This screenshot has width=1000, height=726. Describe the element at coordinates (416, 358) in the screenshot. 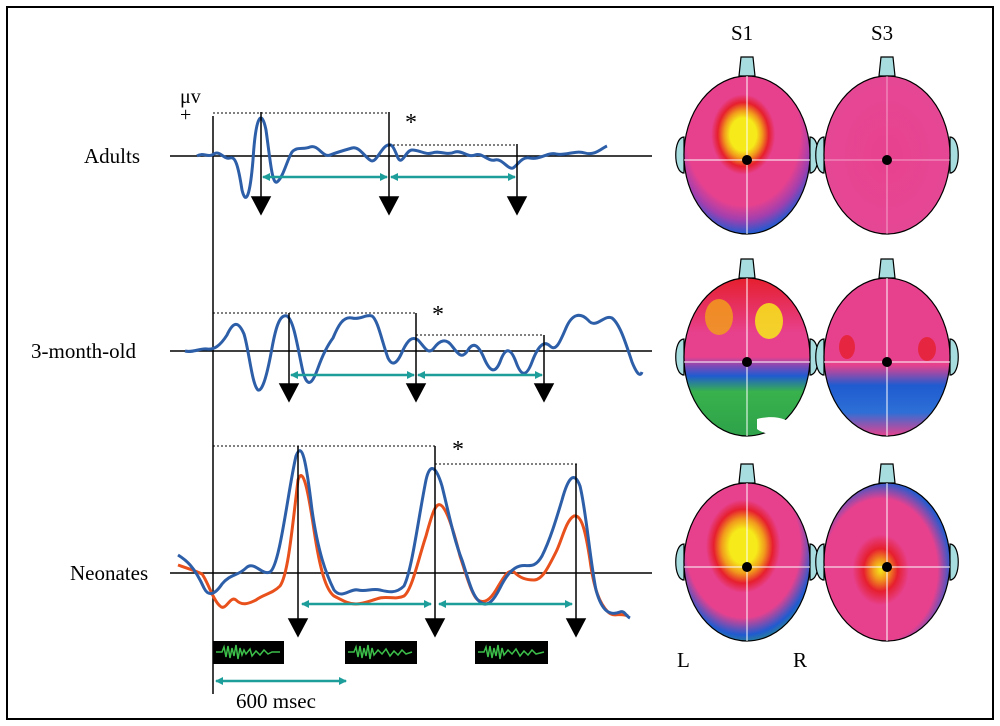

I see `latency-markers-infants` at that location.